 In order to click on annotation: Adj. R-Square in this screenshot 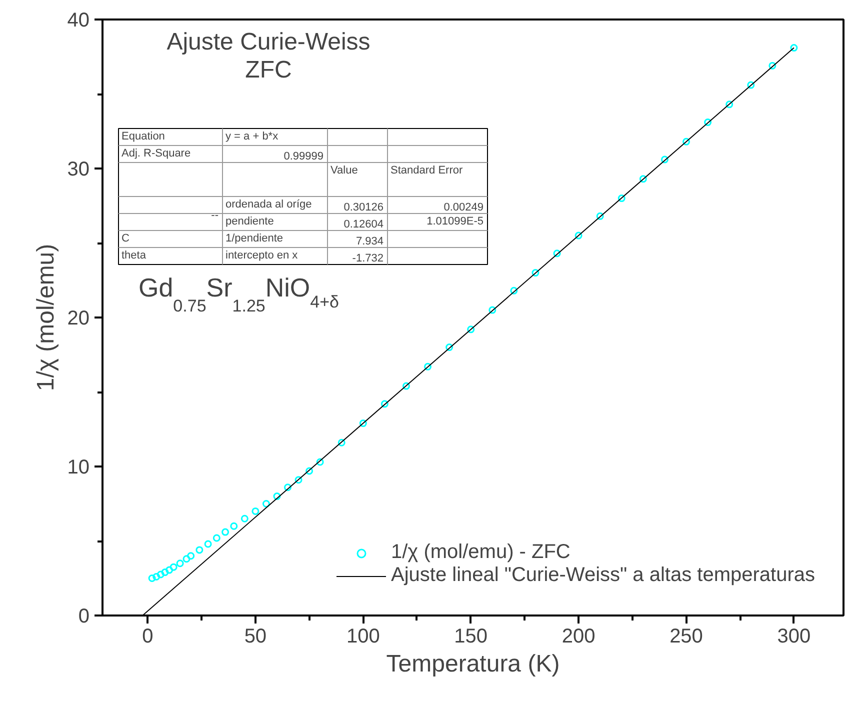, I will do `click(156, 154)`.